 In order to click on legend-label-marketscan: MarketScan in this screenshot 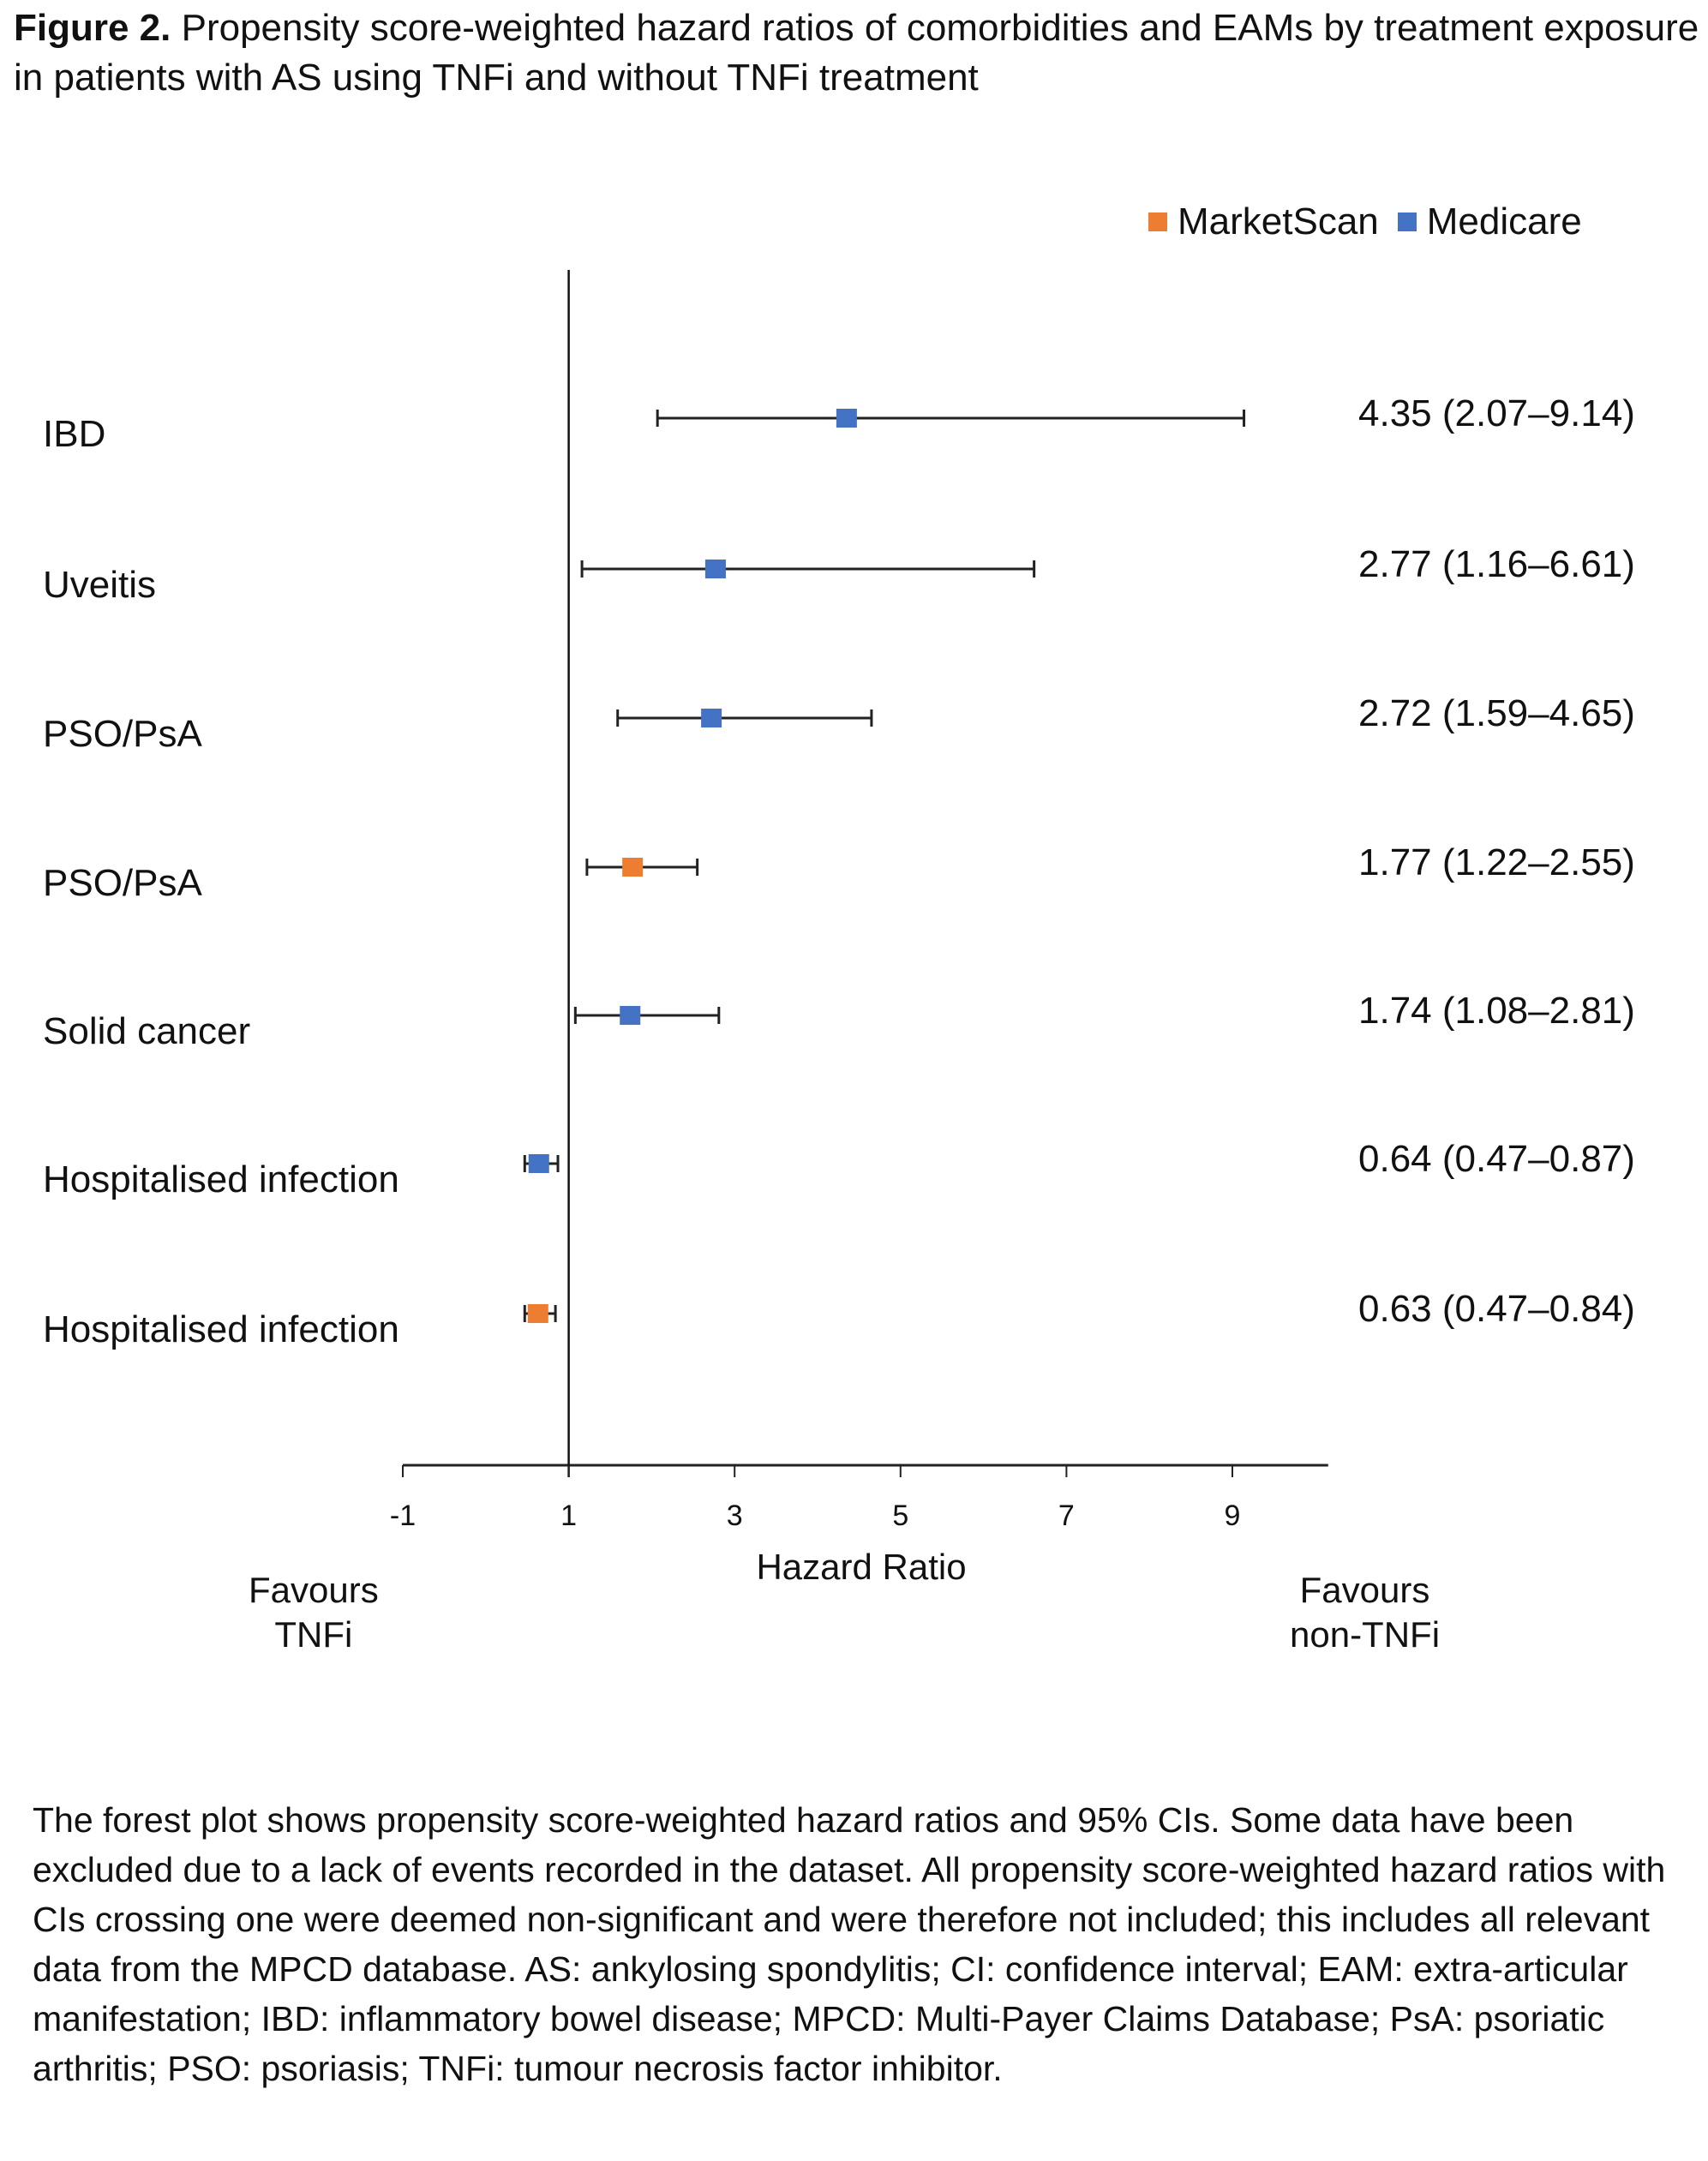, I will do `click(1278, 221)`.